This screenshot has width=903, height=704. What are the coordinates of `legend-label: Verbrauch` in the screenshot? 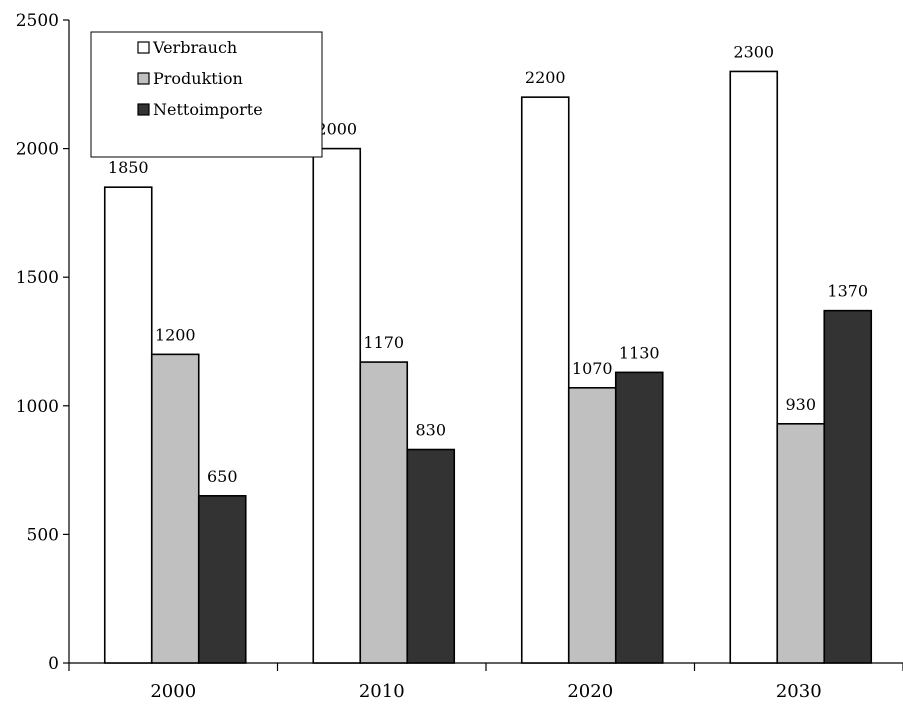 It's located at (194, 47).